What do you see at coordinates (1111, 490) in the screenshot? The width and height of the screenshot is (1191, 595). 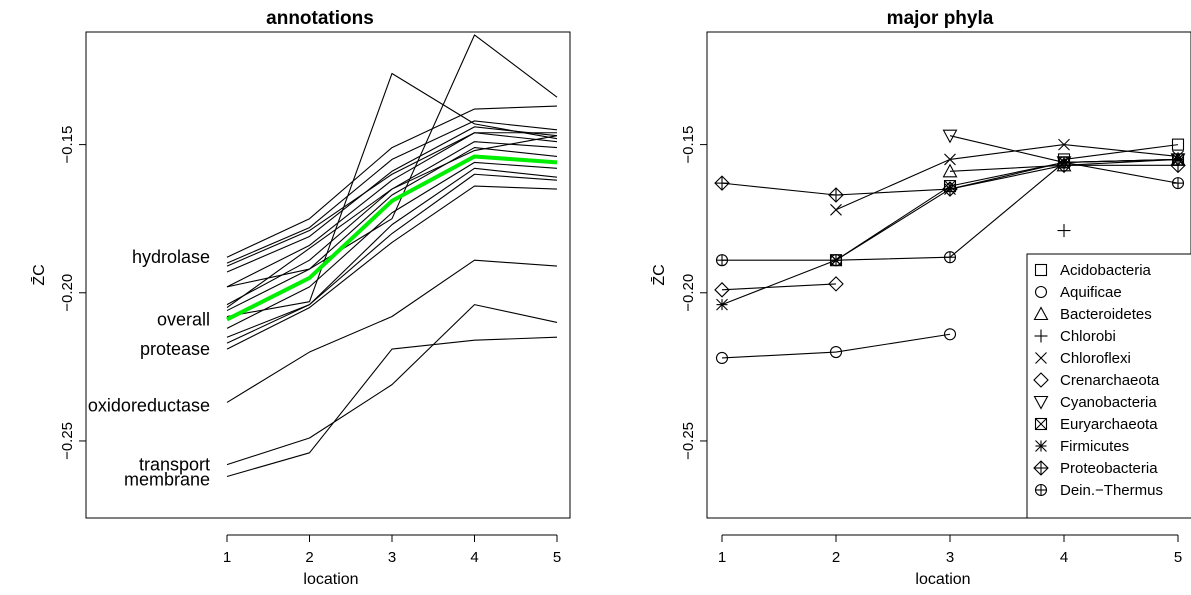 I see `legend-label: Dein.−Thermus` at bounding box center [1111, 490].